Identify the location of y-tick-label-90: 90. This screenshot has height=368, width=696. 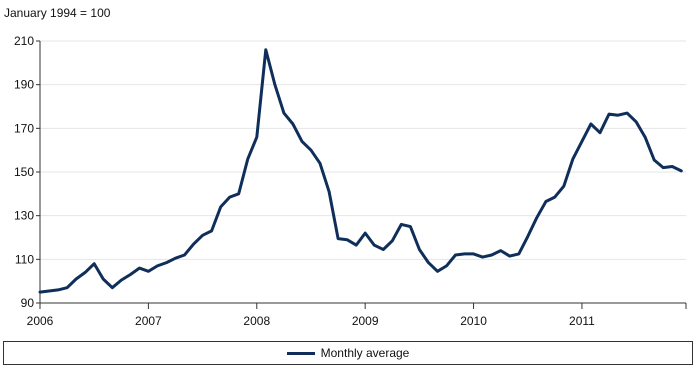
(28, 303).